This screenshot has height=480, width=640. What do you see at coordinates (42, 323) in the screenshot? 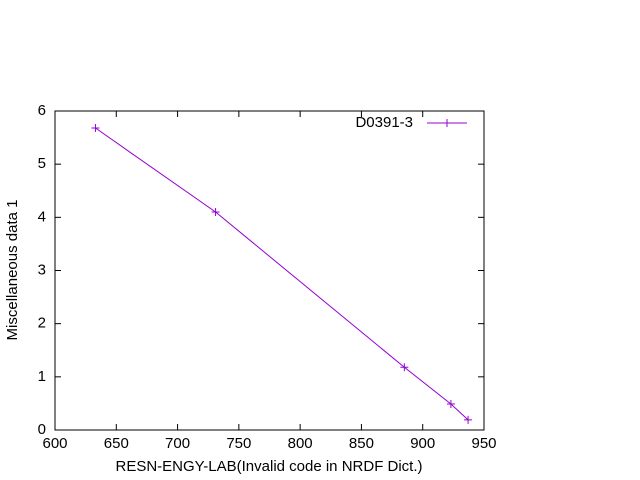
I see `y-tick-label: 2` at bounding box center [42, 323].